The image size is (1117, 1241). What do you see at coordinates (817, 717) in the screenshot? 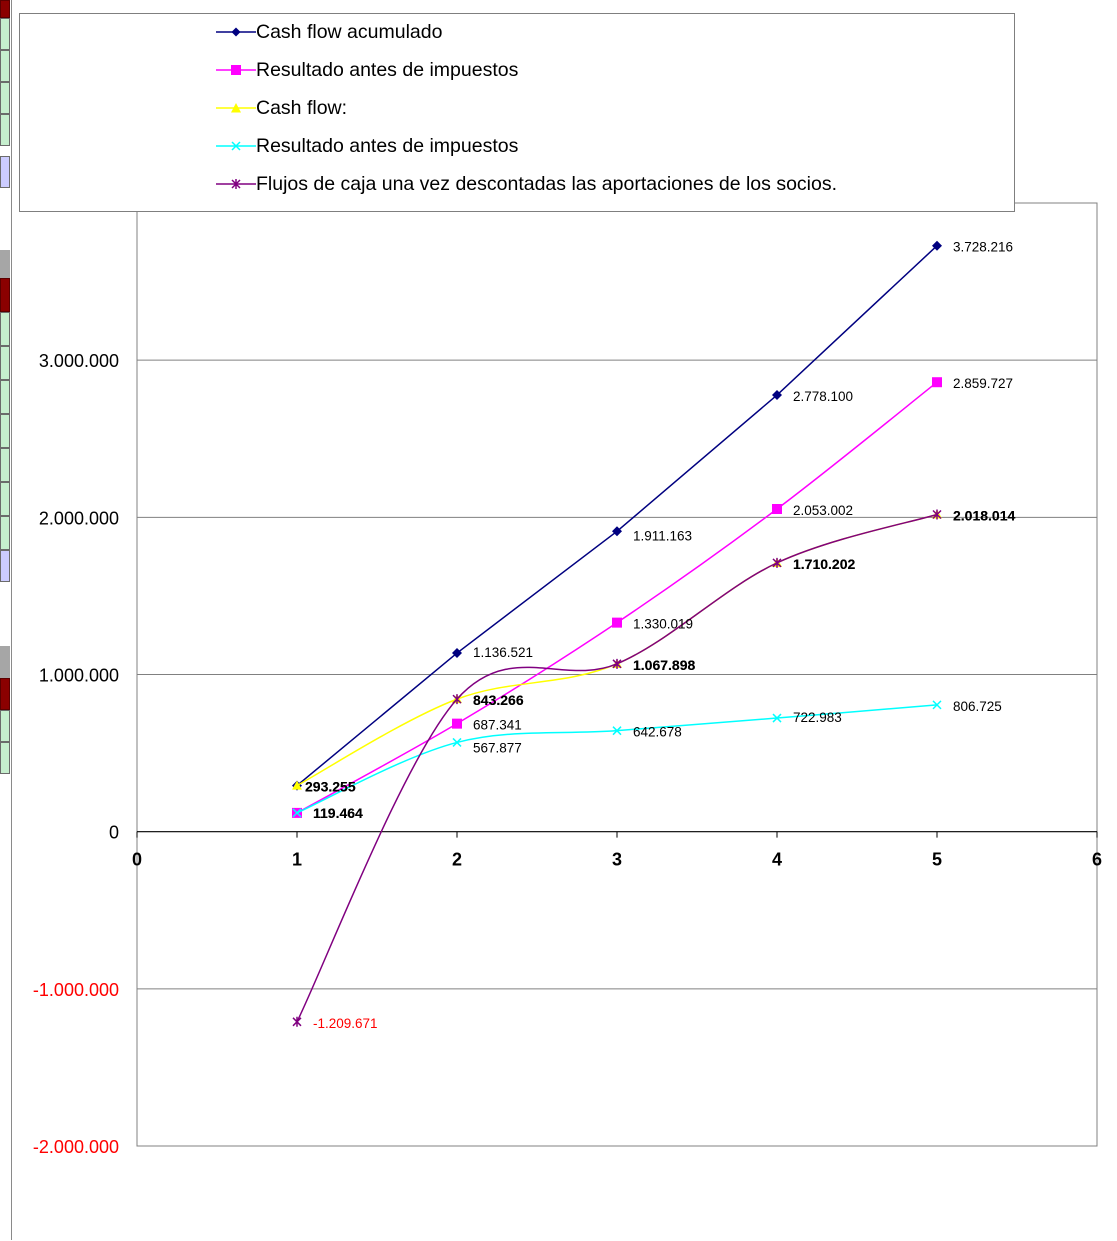
I see `data-label: 722.983` at bounding box center [817, 717].